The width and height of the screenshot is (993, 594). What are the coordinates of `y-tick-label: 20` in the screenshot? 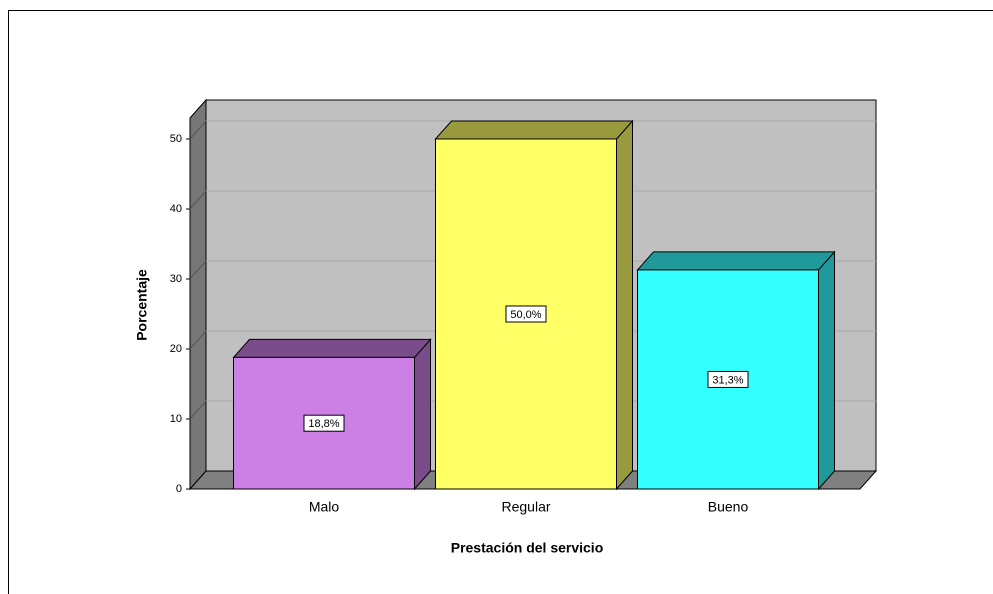 It's located at (176, 349).